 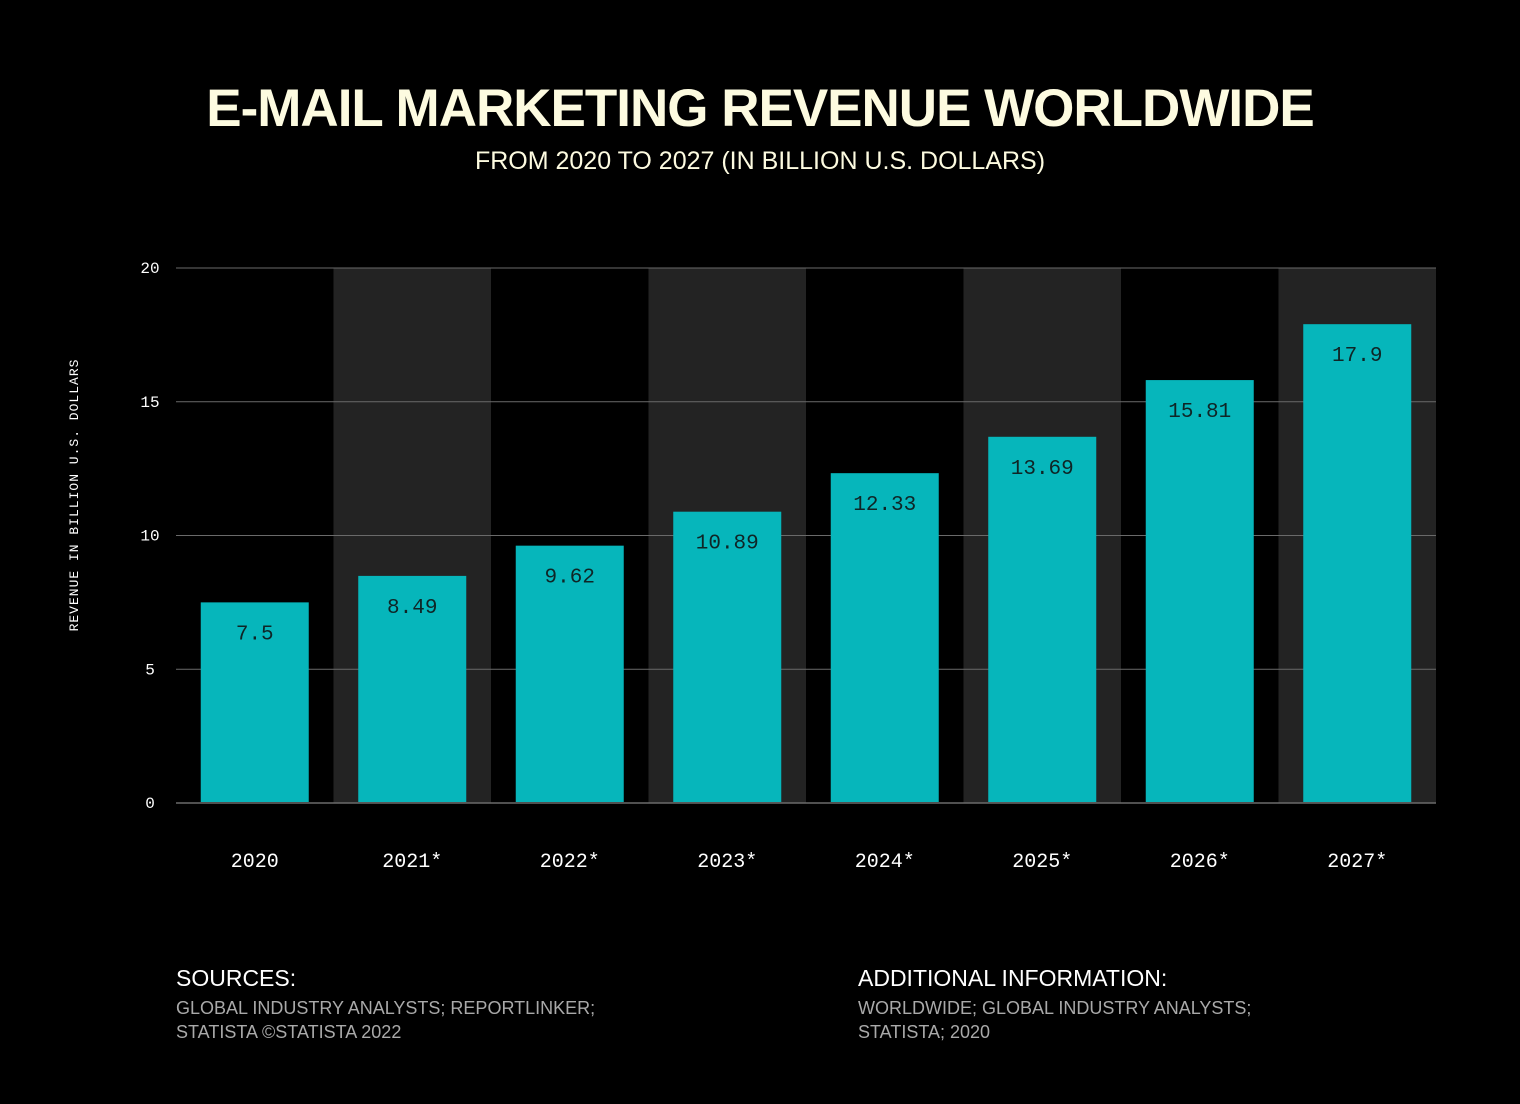 I want to click on bar-2024, so click(x=884, y=637).